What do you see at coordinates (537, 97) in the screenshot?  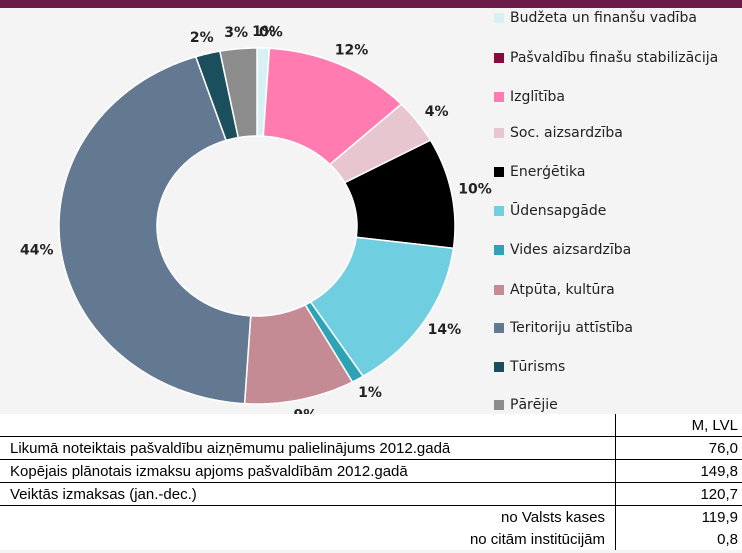 I see `legend-label: Izglītība` at bounding box center [537, 97].